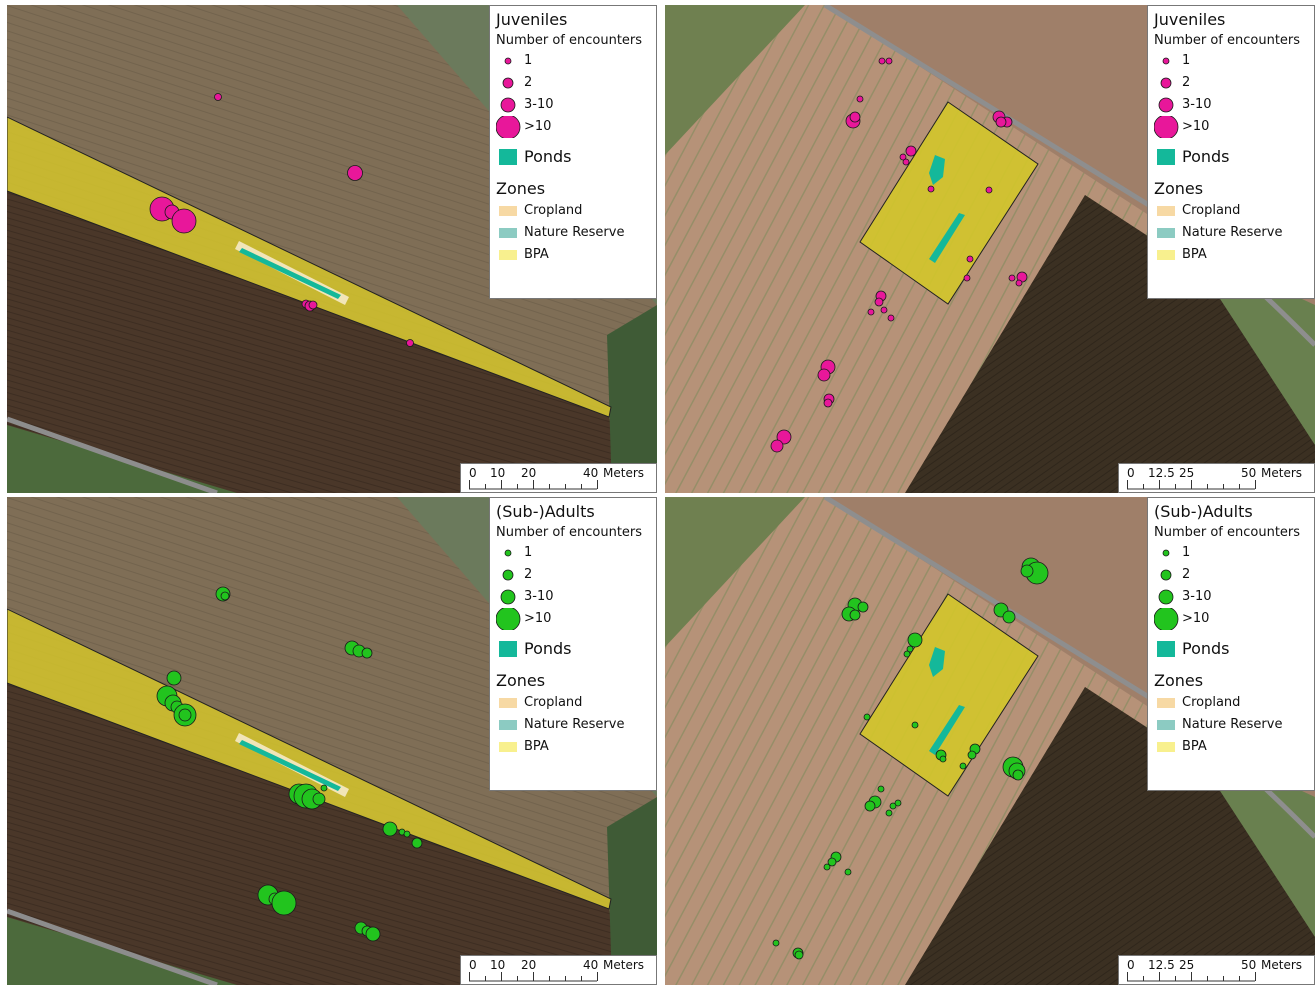 The height and width of the screenshot is (985, 1315). Describe the element at coordinates (1196, 126) in the screenshot. I see `legend-class-label: >10` at that location.